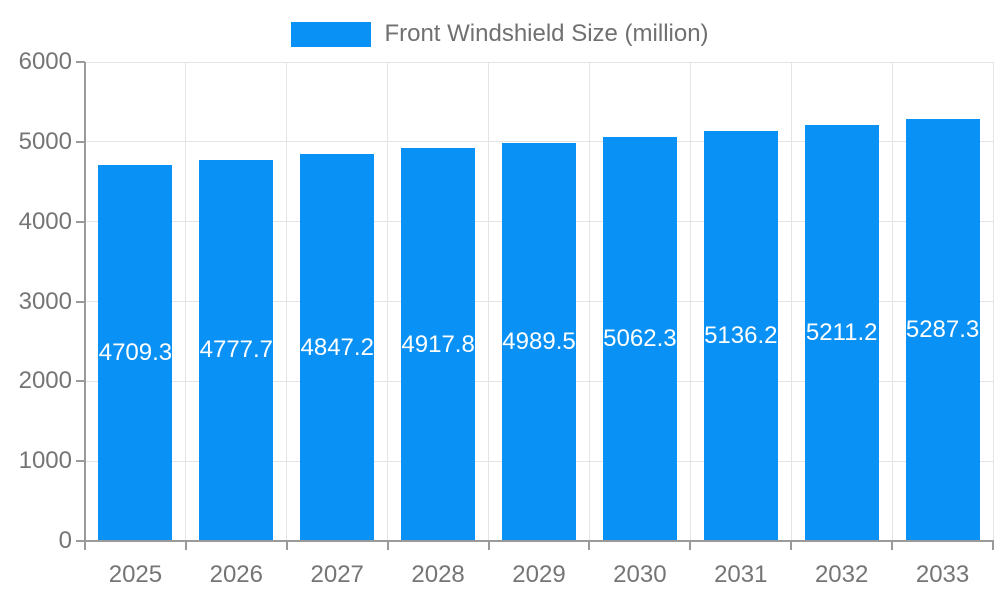 The width and height of the screenshot is (1000, 600). Describe the element at coordinates (331, 34) in the screenshot. I see `legend-swatch` at that location.